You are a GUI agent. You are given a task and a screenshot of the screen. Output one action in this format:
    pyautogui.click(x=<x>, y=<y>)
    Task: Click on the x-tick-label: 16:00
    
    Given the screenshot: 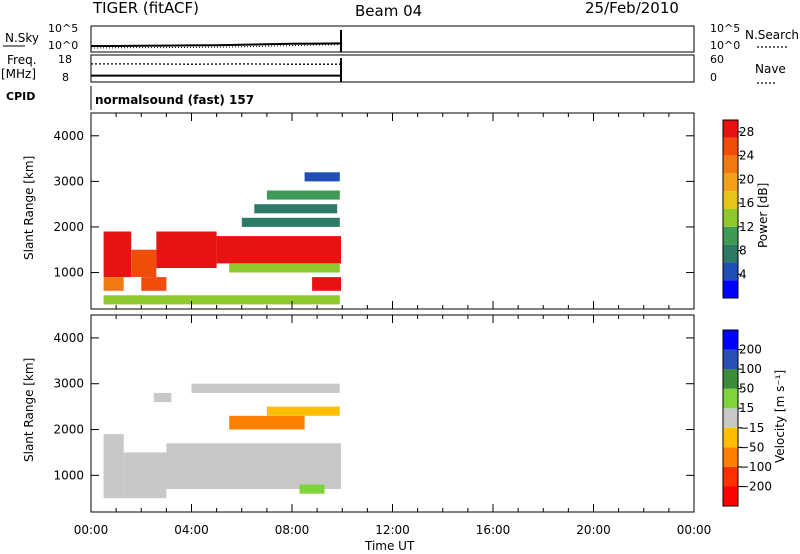 What is the action you would take?
    pyautogui.click(x=493, y=530)
    